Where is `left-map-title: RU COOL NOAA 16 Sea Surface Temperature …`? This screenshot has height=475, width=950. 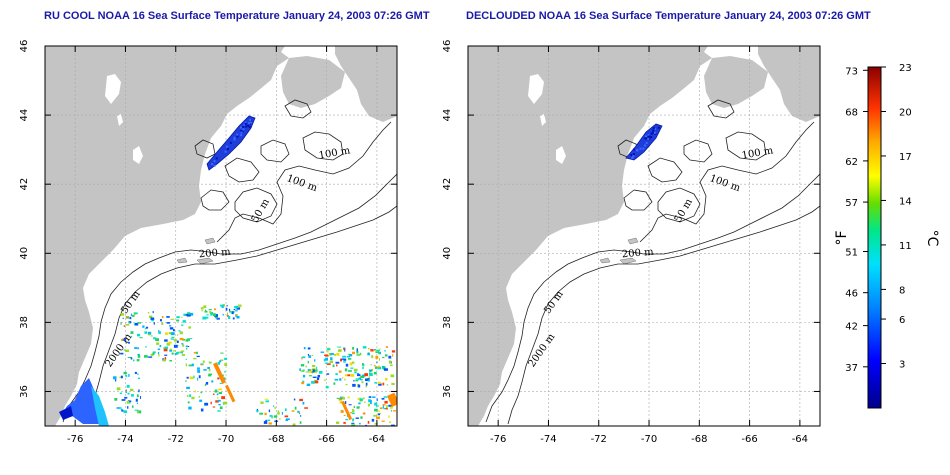
left-map-title: RU COOL NOAA 16 Sea Surface Temperature … is located at coordinates (237, 16).